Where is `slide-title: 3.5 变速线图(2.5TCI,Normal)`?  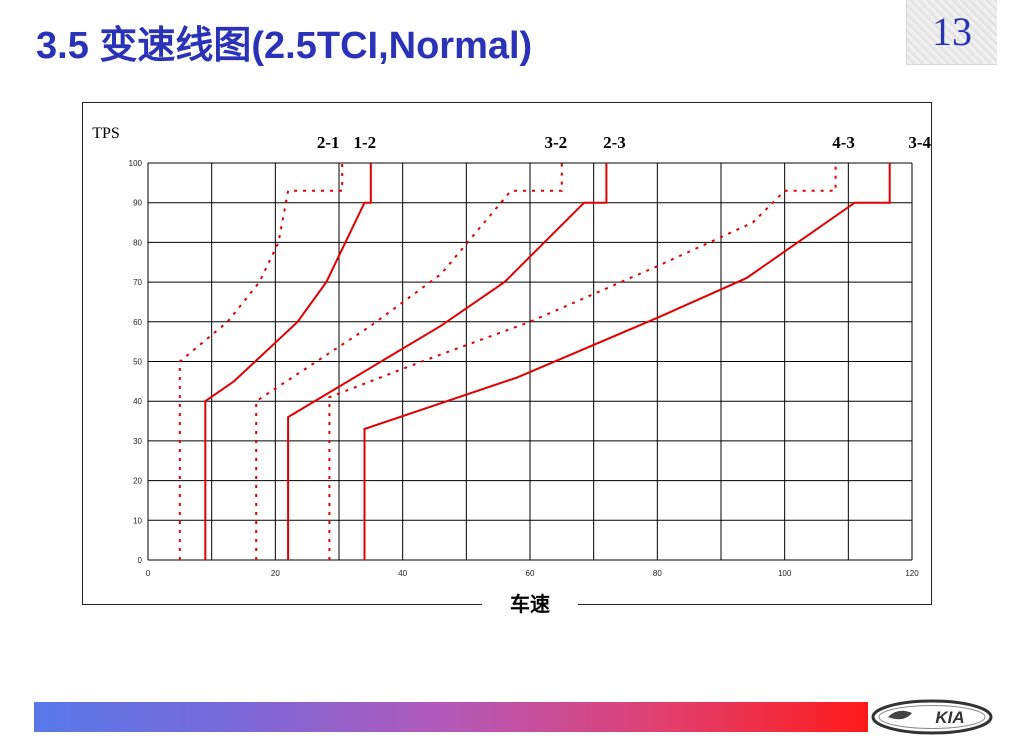 slide-title: 3.5 变速线图(2.5TCI,Normal) is located at coordinates (284, 46).